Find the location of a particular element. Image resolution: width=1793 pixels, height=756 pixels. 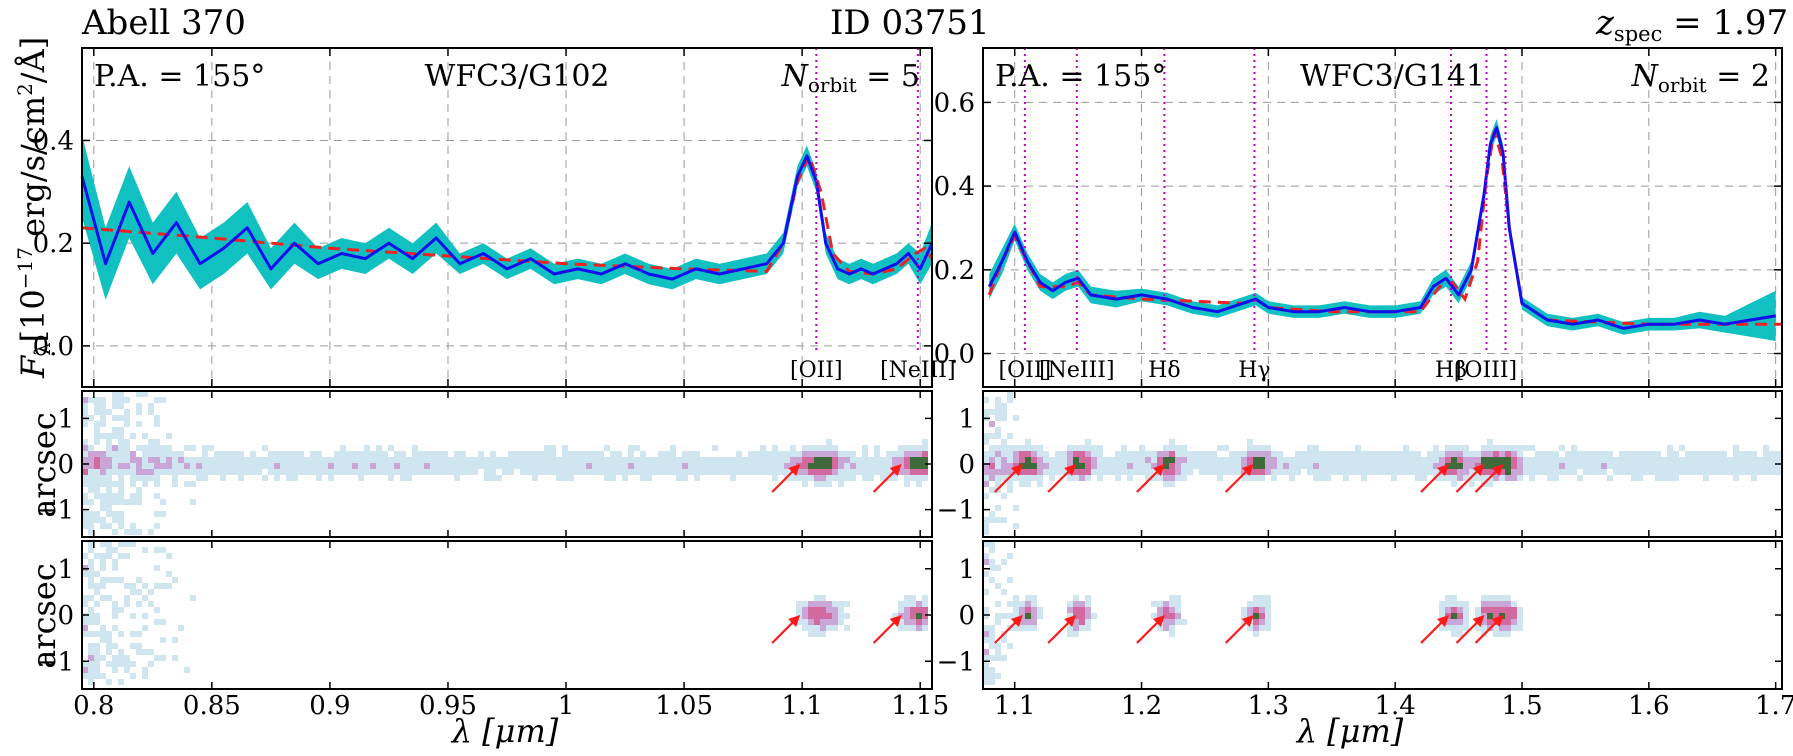

image-frame-g102-bottom is located at coordinates (507, 615).